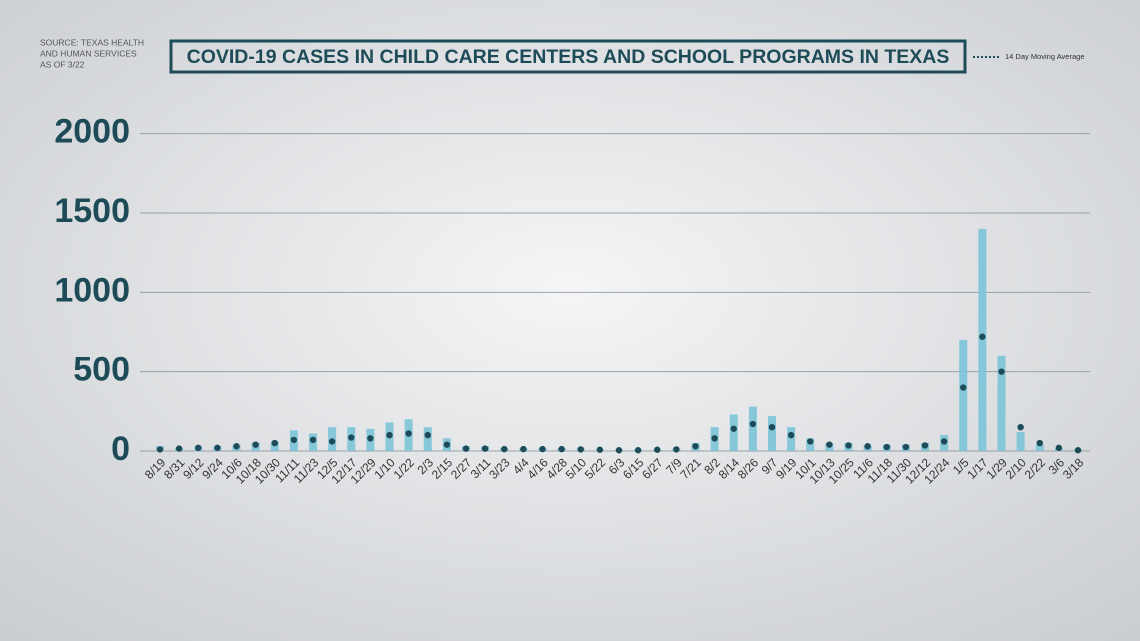  What do you see at coordinates (101, 370) in the screenshot?
I see `y-tick-label: 500` at bounding box center [101, 370].